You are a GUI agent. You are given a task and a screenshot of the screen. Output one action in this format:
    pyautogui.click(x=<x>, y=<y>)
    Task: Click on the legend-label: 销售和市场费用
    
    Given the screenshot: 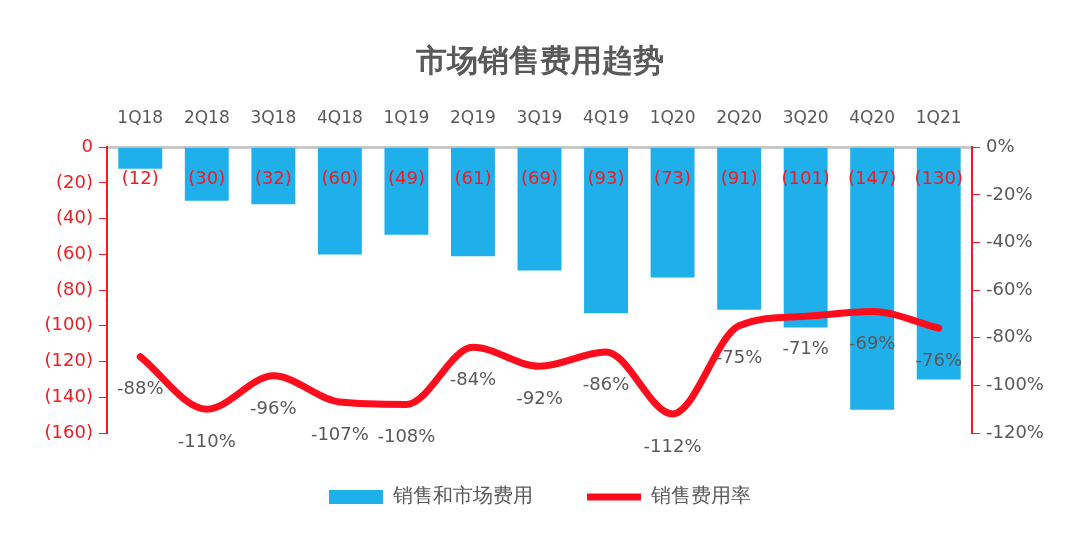 What is the action you would take?
    pyautogui.click(x=462, y=495)
    